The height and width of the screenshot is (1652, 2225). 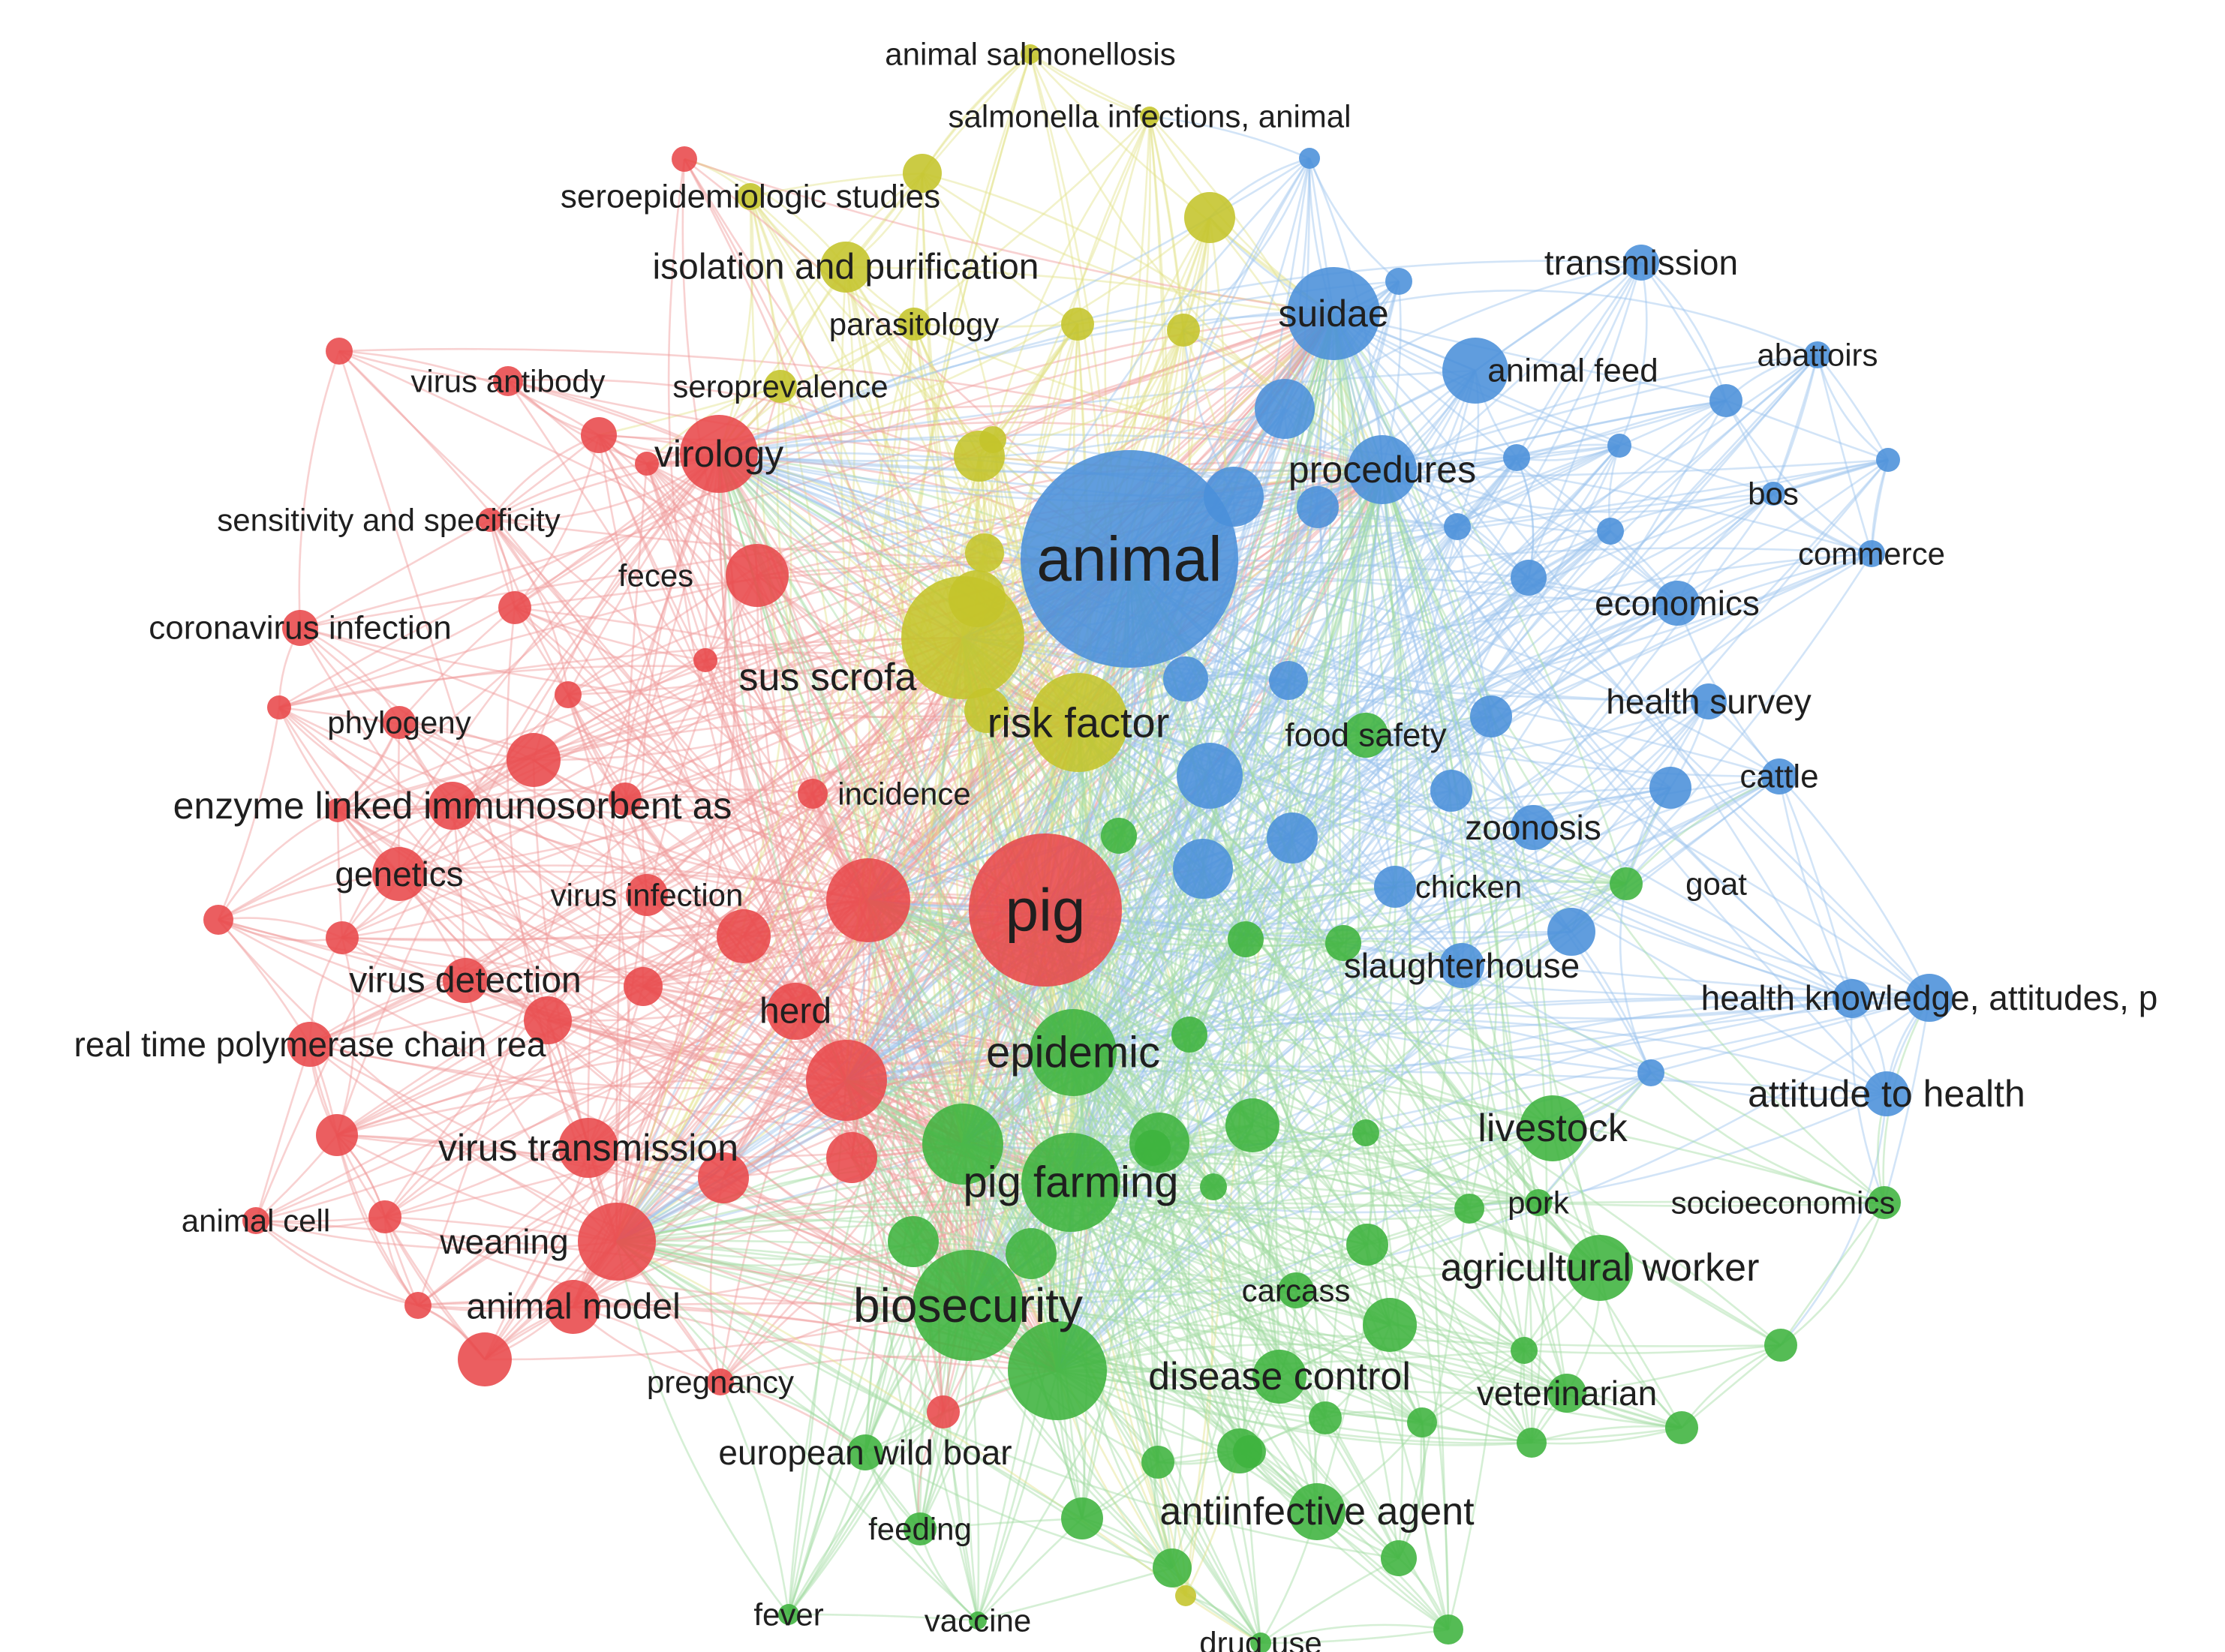 I want to click on node-suidae, so click(x=1333, y=313).